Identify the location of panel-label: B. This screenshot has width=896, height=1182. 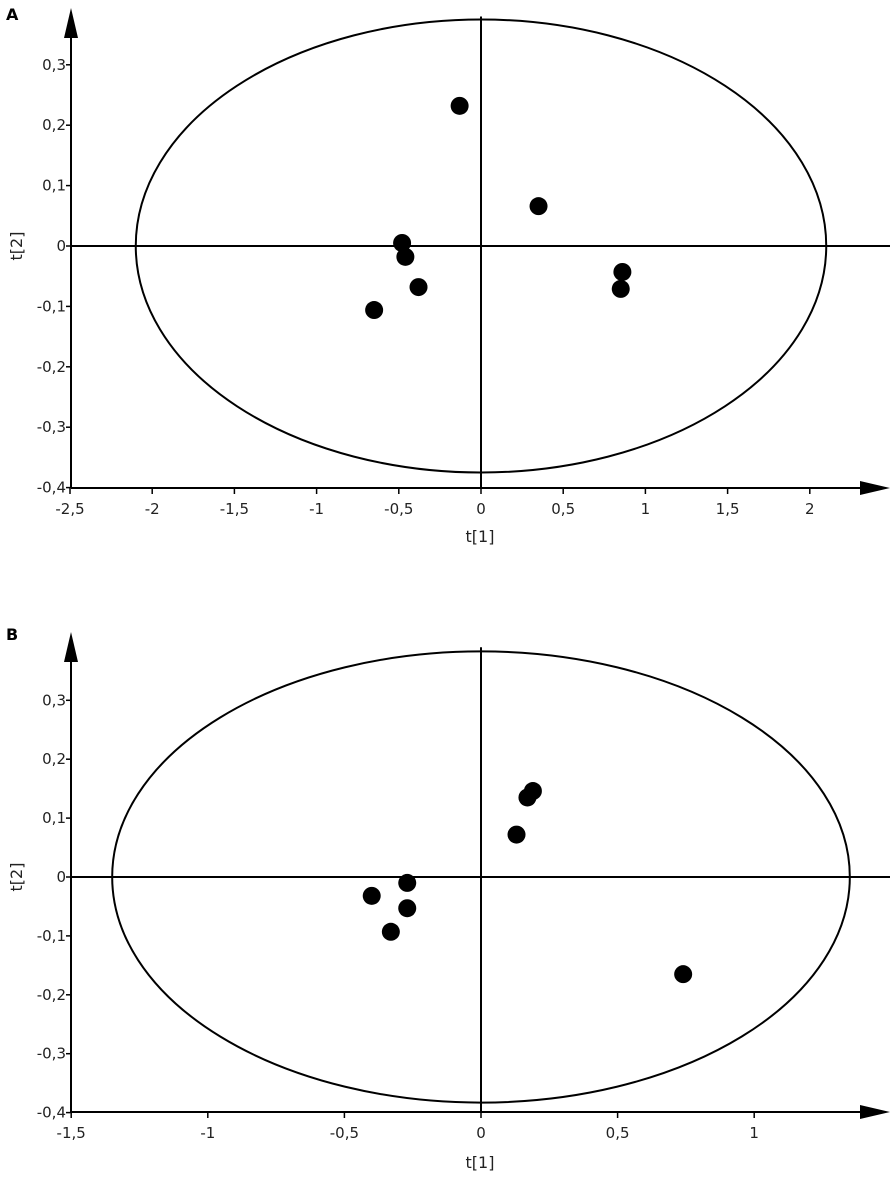
(12, 634).